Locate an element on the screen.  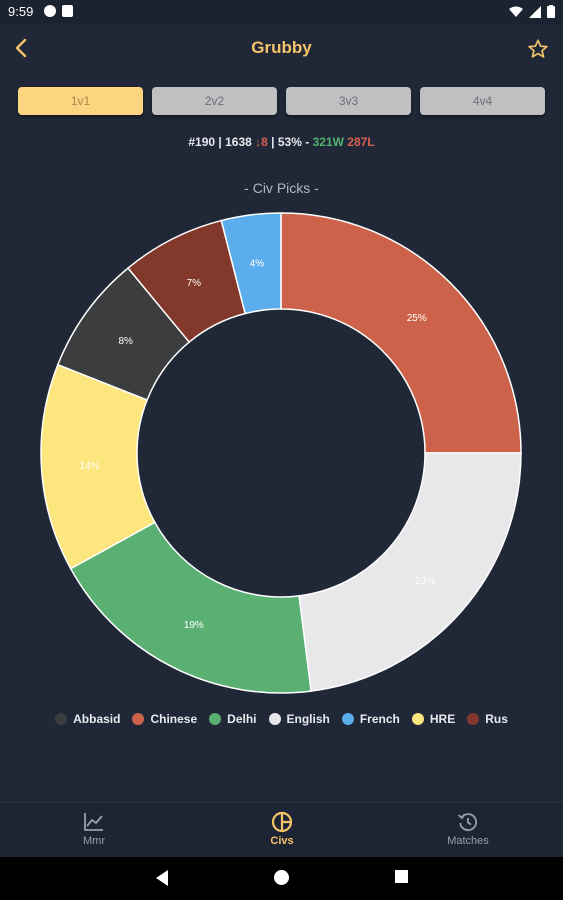
legend-label: HRE is located at coordinates (442, 719).